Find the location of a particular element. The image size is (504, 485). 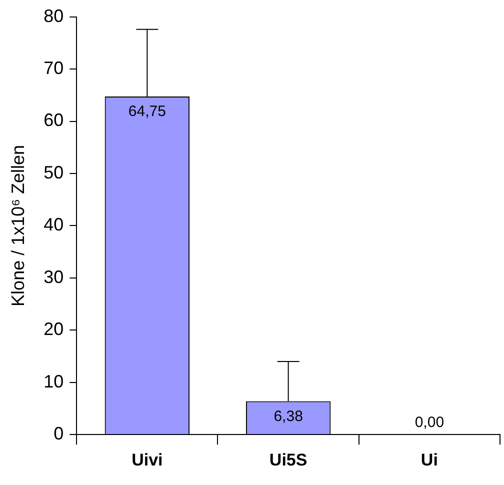

x-tick-label: Ui5S is located at coordinates (288, 460).